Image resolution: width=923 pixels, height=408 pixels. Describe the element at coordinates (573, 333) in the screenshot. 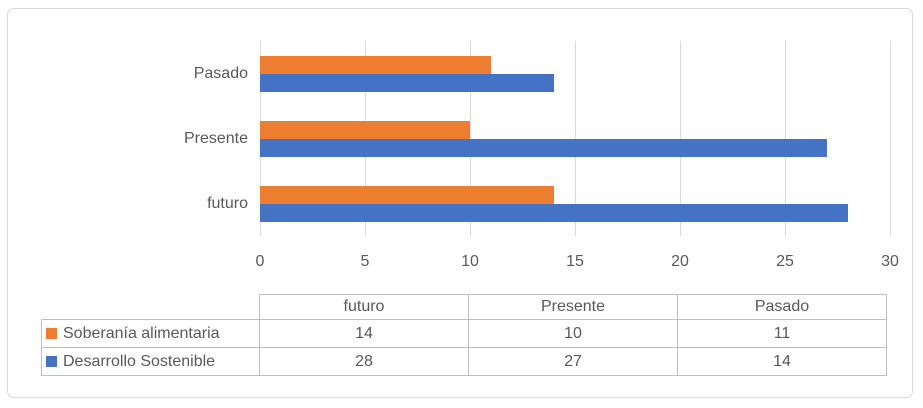

I see `table-value-soberania-alimentaria-presente: 10` at that location.